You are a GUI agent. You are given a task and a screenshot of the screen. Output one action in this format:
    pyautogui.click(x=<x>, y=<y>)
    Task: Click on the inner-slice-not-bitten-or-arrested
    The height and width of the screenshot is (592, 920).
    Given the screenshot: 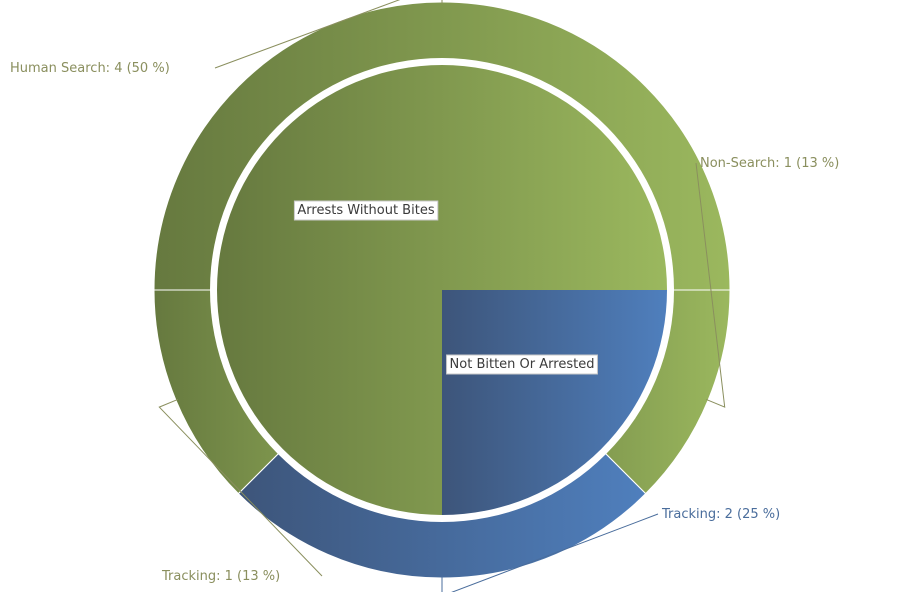 What is the action you would take?
    pyautogui.click(x=554, y=402)
    